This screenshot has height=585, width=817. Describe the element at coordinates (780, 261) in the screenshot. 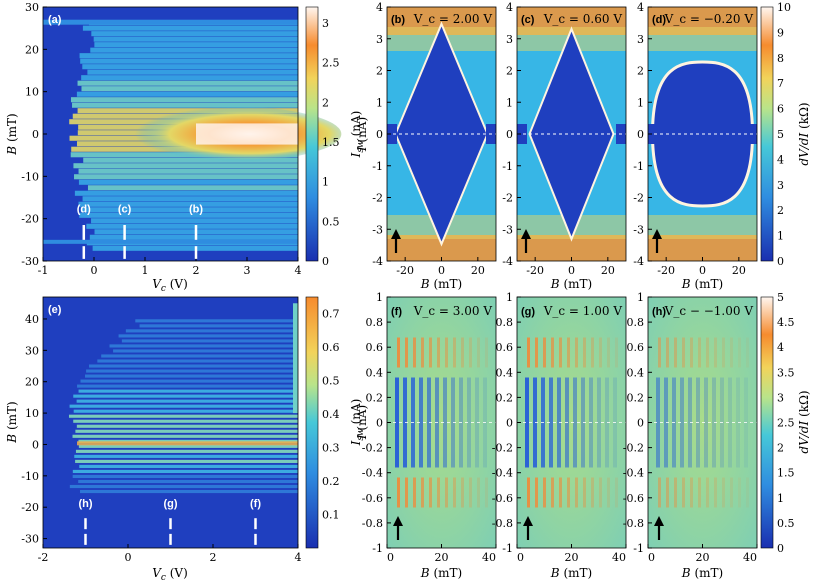

I see `colorbar-top-tick: 0` at that location.